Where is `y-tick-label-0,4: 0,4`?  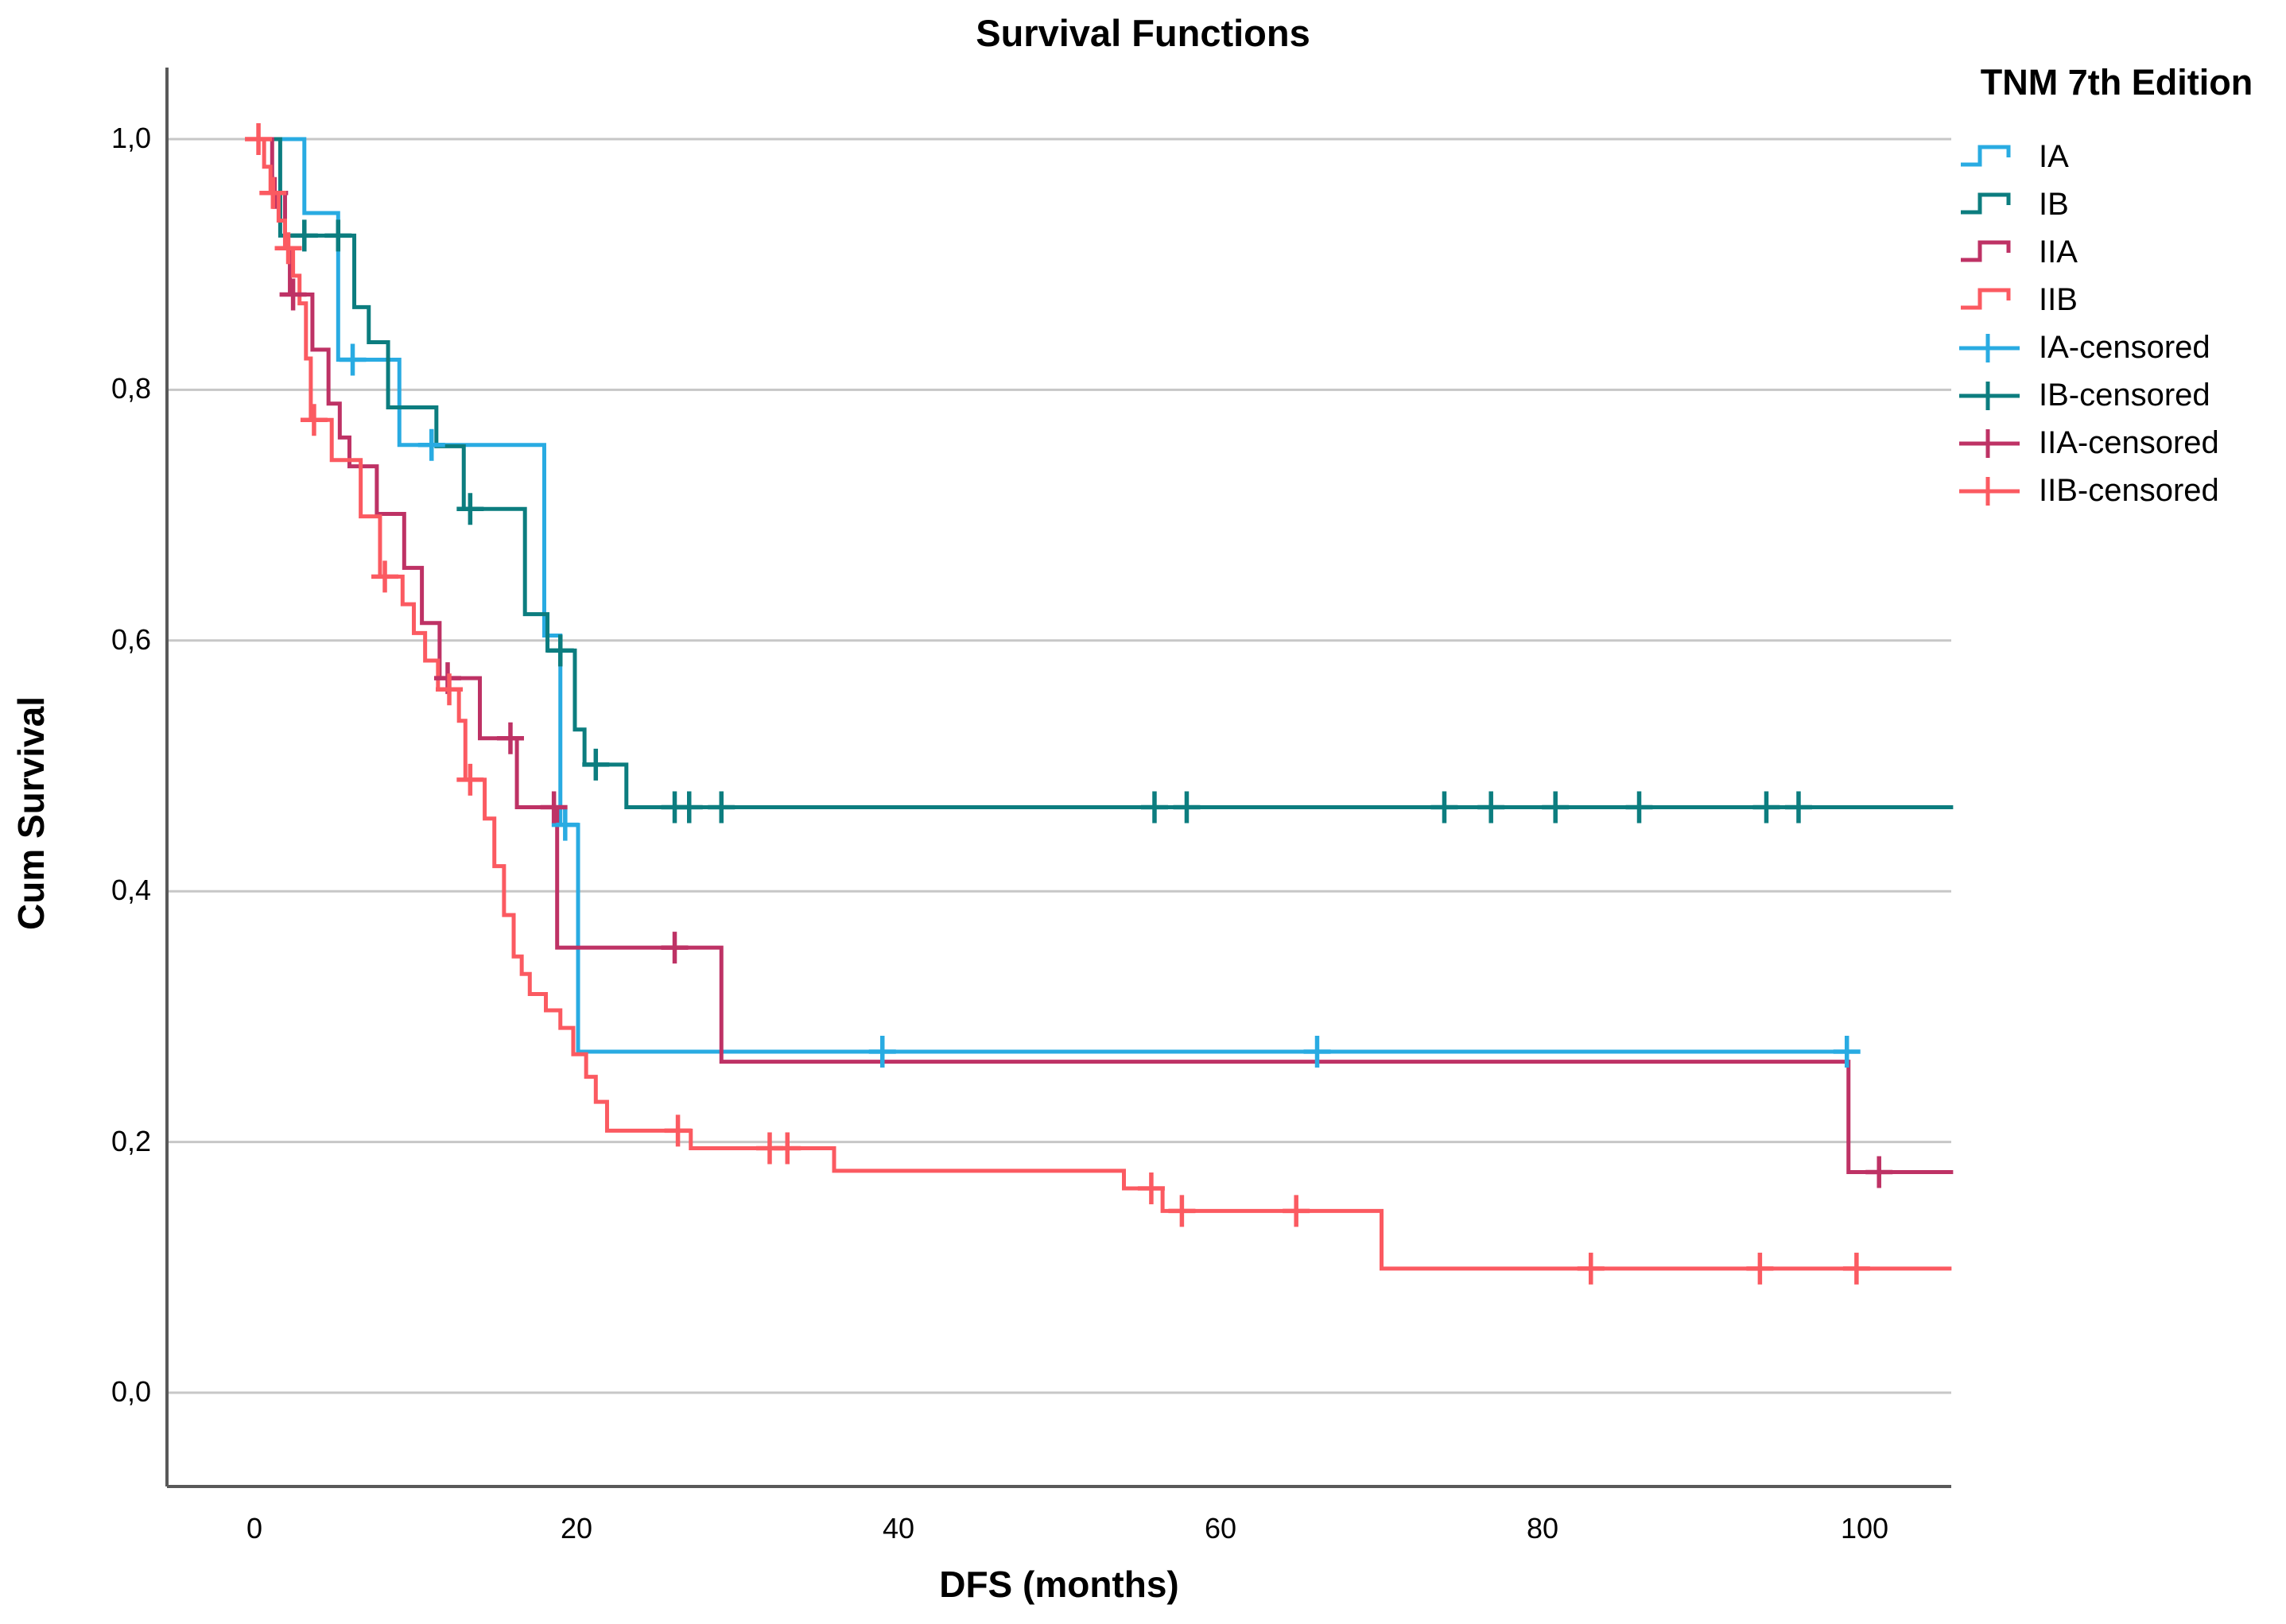
y-tick-label-0,4: 0,4 is located at coordinates (131, 890).